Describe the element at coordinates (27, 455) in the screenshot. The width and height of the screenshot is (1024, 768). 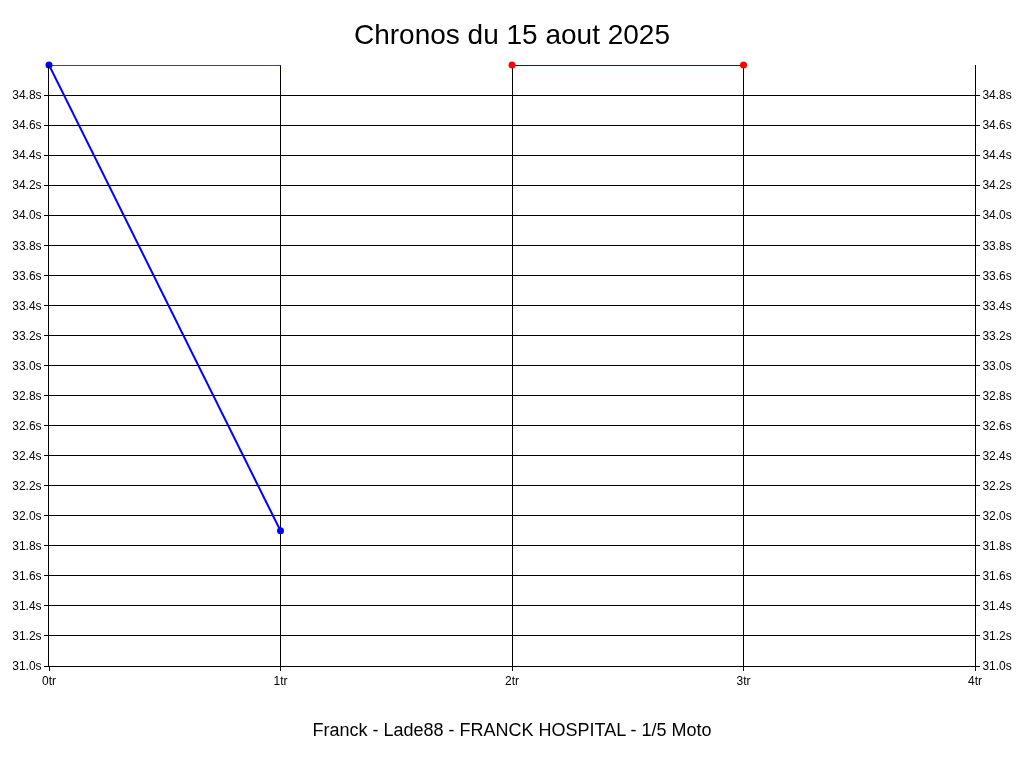
I see `y-tick-label: 32.4s` at that location.